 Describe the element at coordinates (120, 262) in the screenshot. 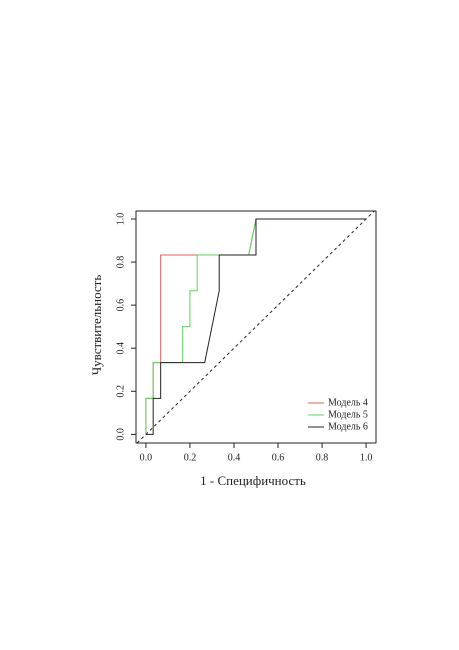

I see `y-tick-label: 0.8` at that location.